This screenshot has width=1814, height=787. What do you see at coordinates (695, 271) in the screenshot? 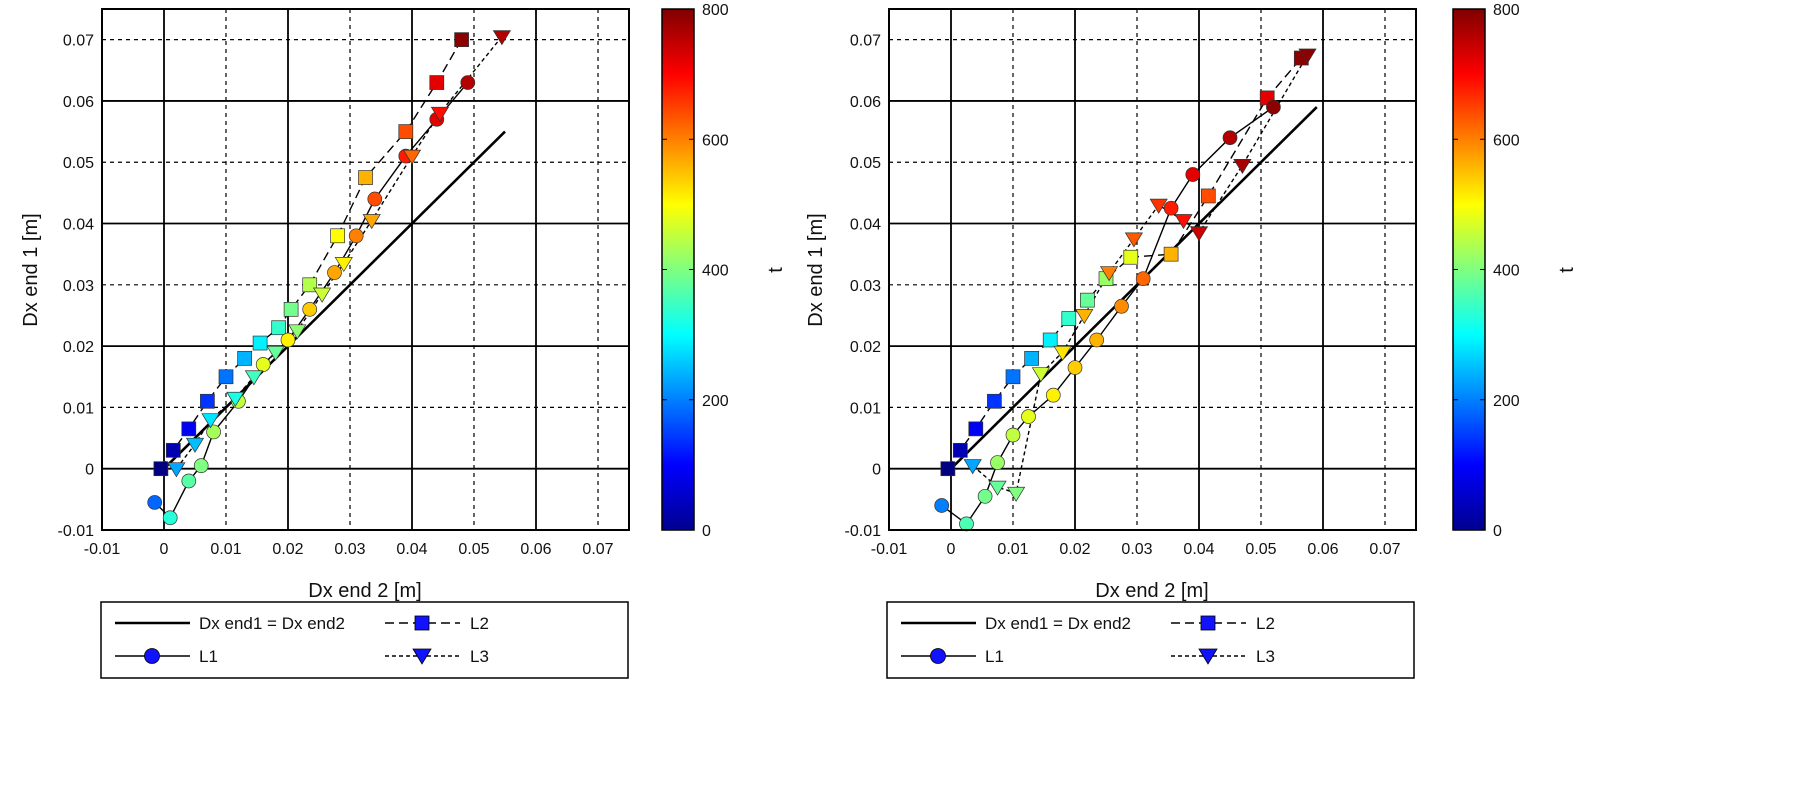
I see `colorbar-ticks-1: 0 200 400 600 800` at bounding box center [695, 271].